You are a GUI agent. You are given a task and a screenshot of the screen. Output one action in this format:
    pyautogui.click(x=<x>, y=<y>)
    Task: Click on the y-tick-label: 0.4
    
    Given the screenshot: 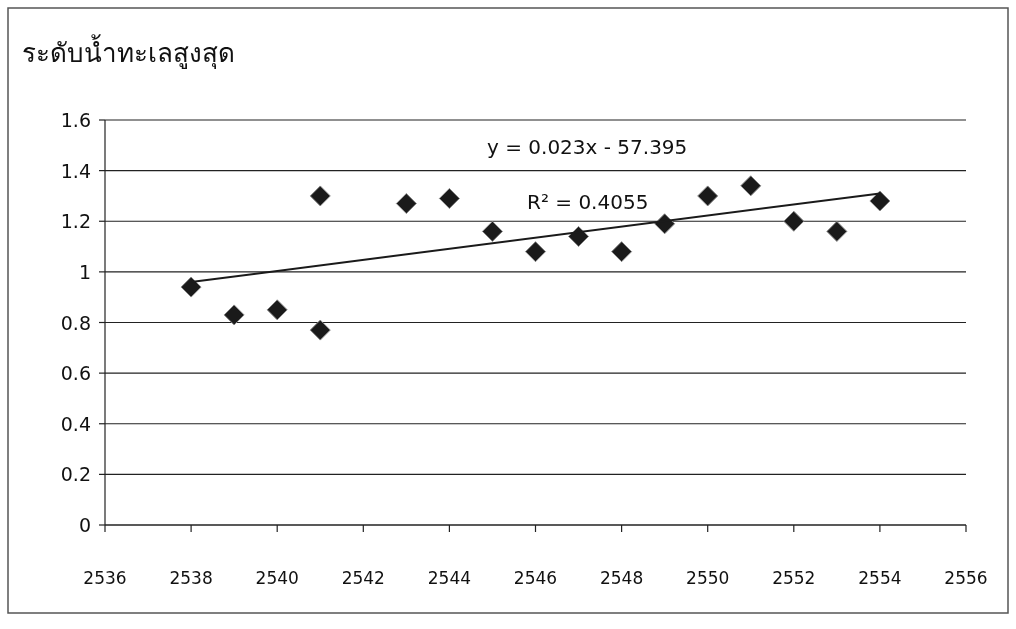 What is the action you would take?
    pyautogui.click(x=75, y=423)
    